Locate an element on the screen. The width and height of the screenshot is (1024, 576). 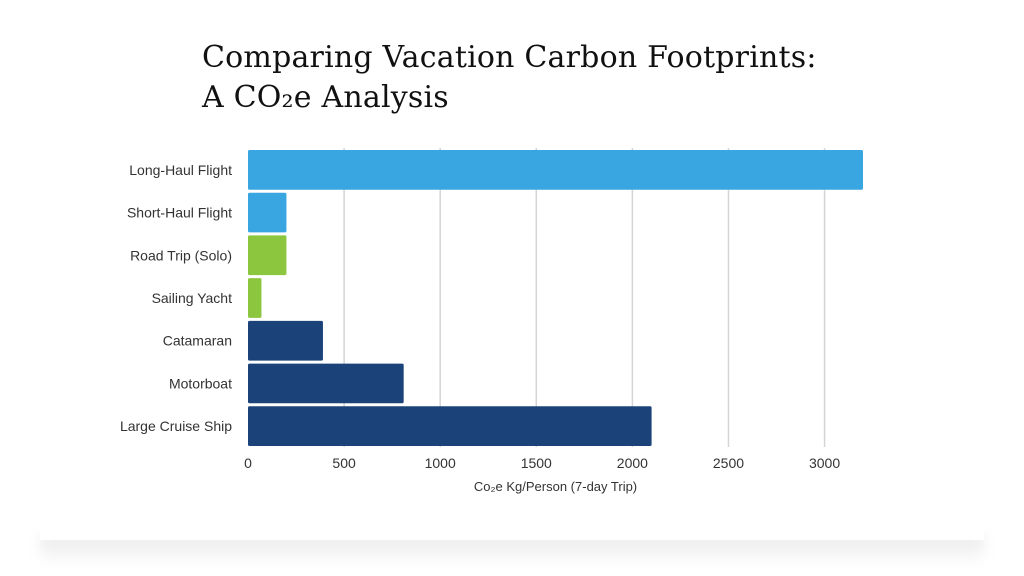
category-label: Road Trip (Solo) is located at coordinates (181, 255).